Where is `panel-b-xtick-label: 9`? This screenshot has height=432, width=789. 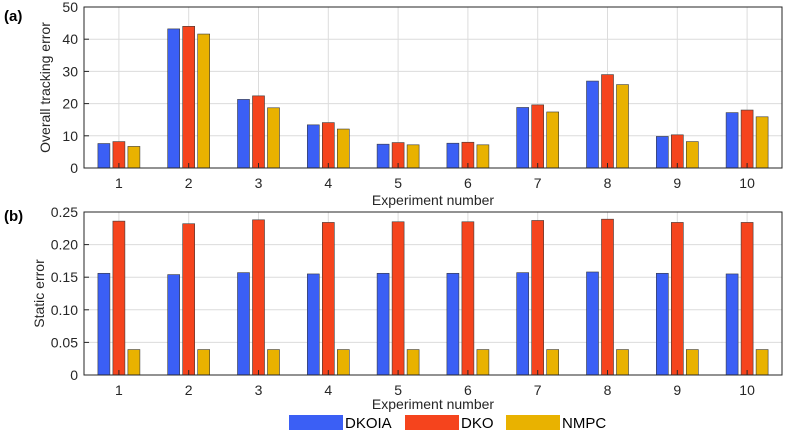 panel-b-xtick-label: 9 is located at coordinates (677, 390).